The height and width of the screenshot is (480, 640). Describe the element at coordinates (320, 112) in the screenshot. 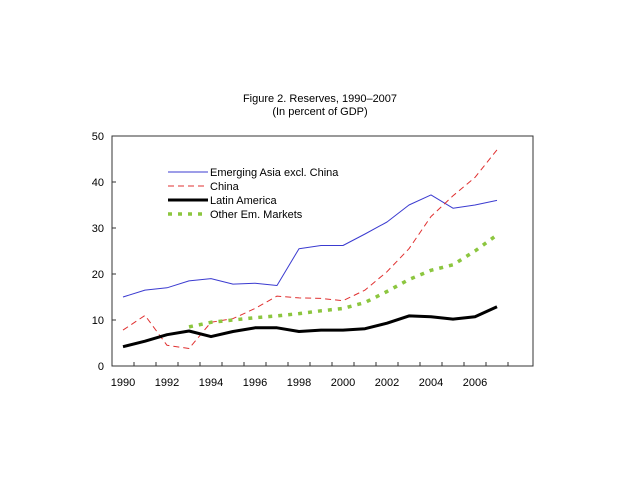

I see `chart-subtitle: (In percent of GDP)` at that location.